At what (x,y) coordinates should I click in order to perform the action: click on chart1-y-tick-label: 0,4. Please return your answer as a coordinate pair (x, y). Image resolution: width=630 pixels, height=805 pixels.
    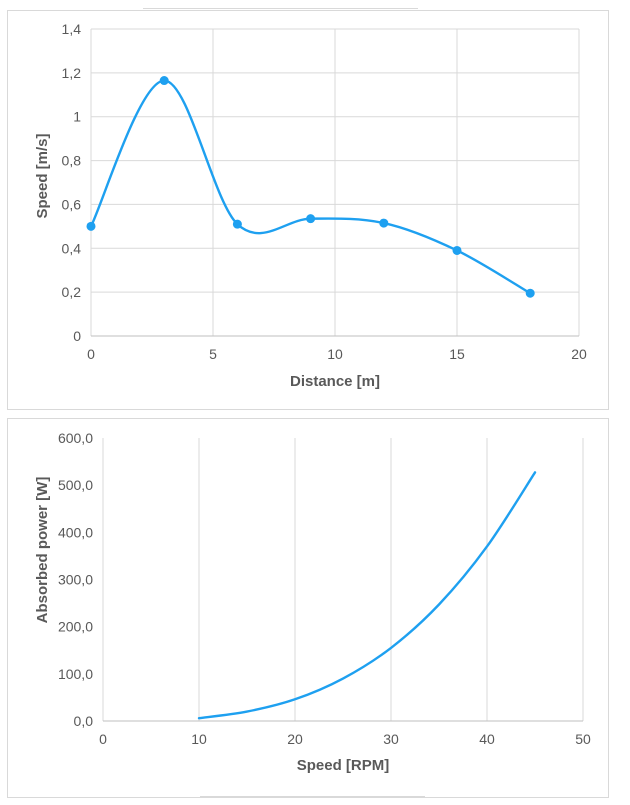
    Looking at the image, I should click on (72, 248).